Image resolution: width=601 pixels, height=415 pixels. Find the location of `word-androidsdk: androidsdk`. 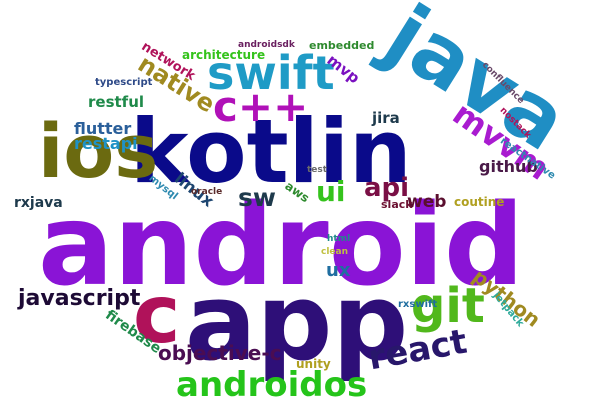

word-androidsdk: androidsdk is located at coordinates (266, 45).